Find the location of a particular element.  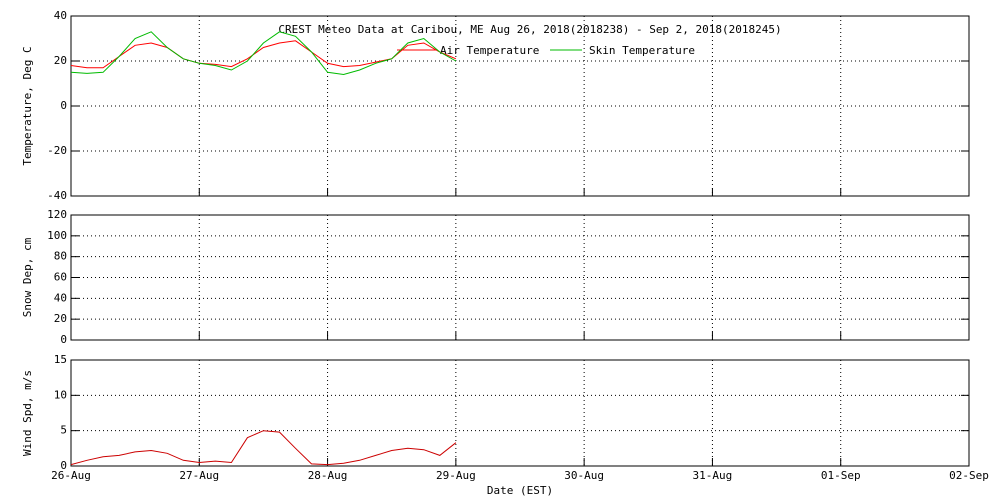

x-tick-label: 01-Sep is located at coordinates (841, 475).